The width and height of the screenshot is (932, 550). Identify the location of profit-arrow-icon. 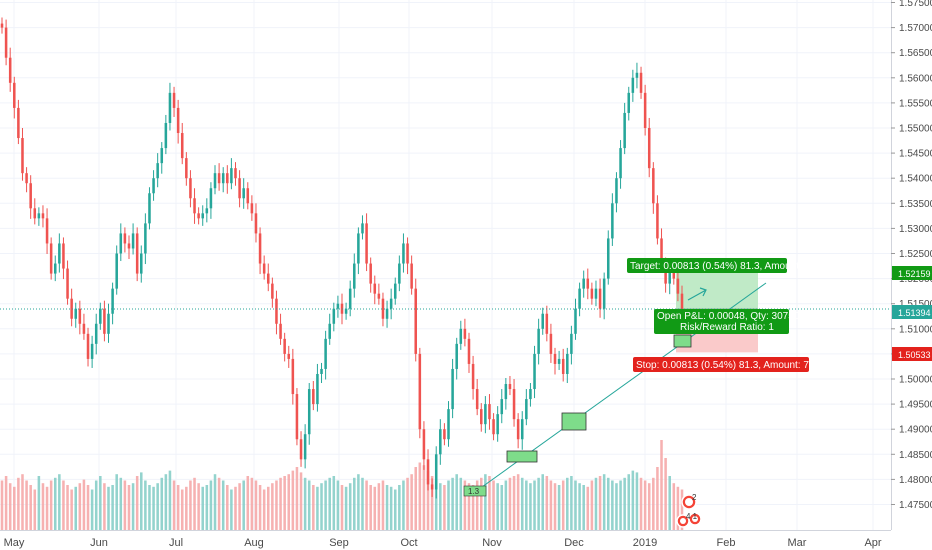
(697, 294).